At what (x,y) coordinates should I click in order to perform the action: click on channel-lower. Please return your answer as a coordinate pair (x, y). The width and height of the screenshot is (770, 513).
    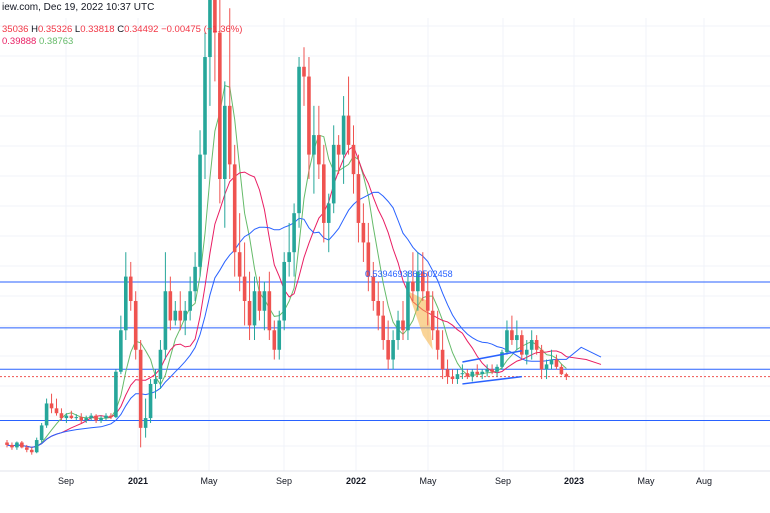
    Looking at the image, I should click on (492, 380).